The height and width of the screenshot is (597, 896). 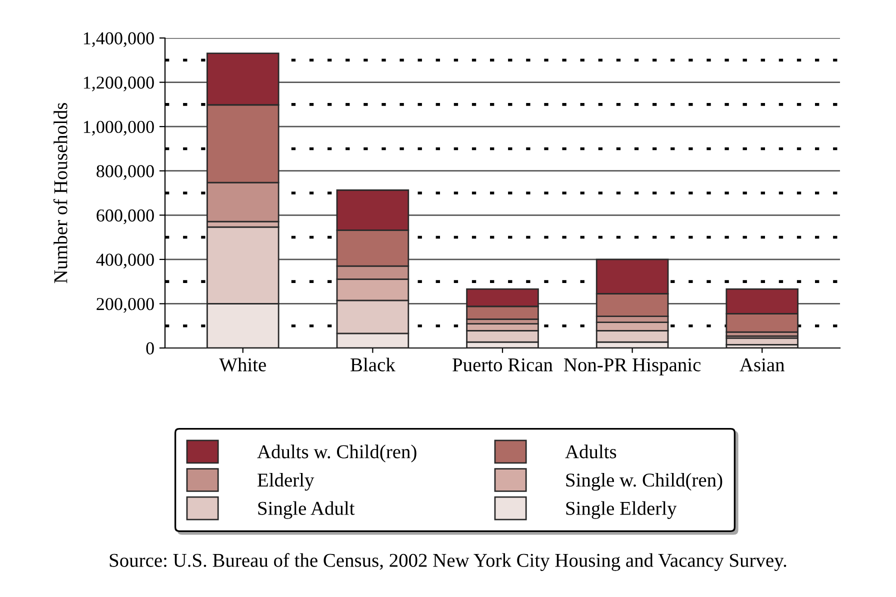 I want to click on y-tick-label: 1,400,000, so click(x=119, y=40).